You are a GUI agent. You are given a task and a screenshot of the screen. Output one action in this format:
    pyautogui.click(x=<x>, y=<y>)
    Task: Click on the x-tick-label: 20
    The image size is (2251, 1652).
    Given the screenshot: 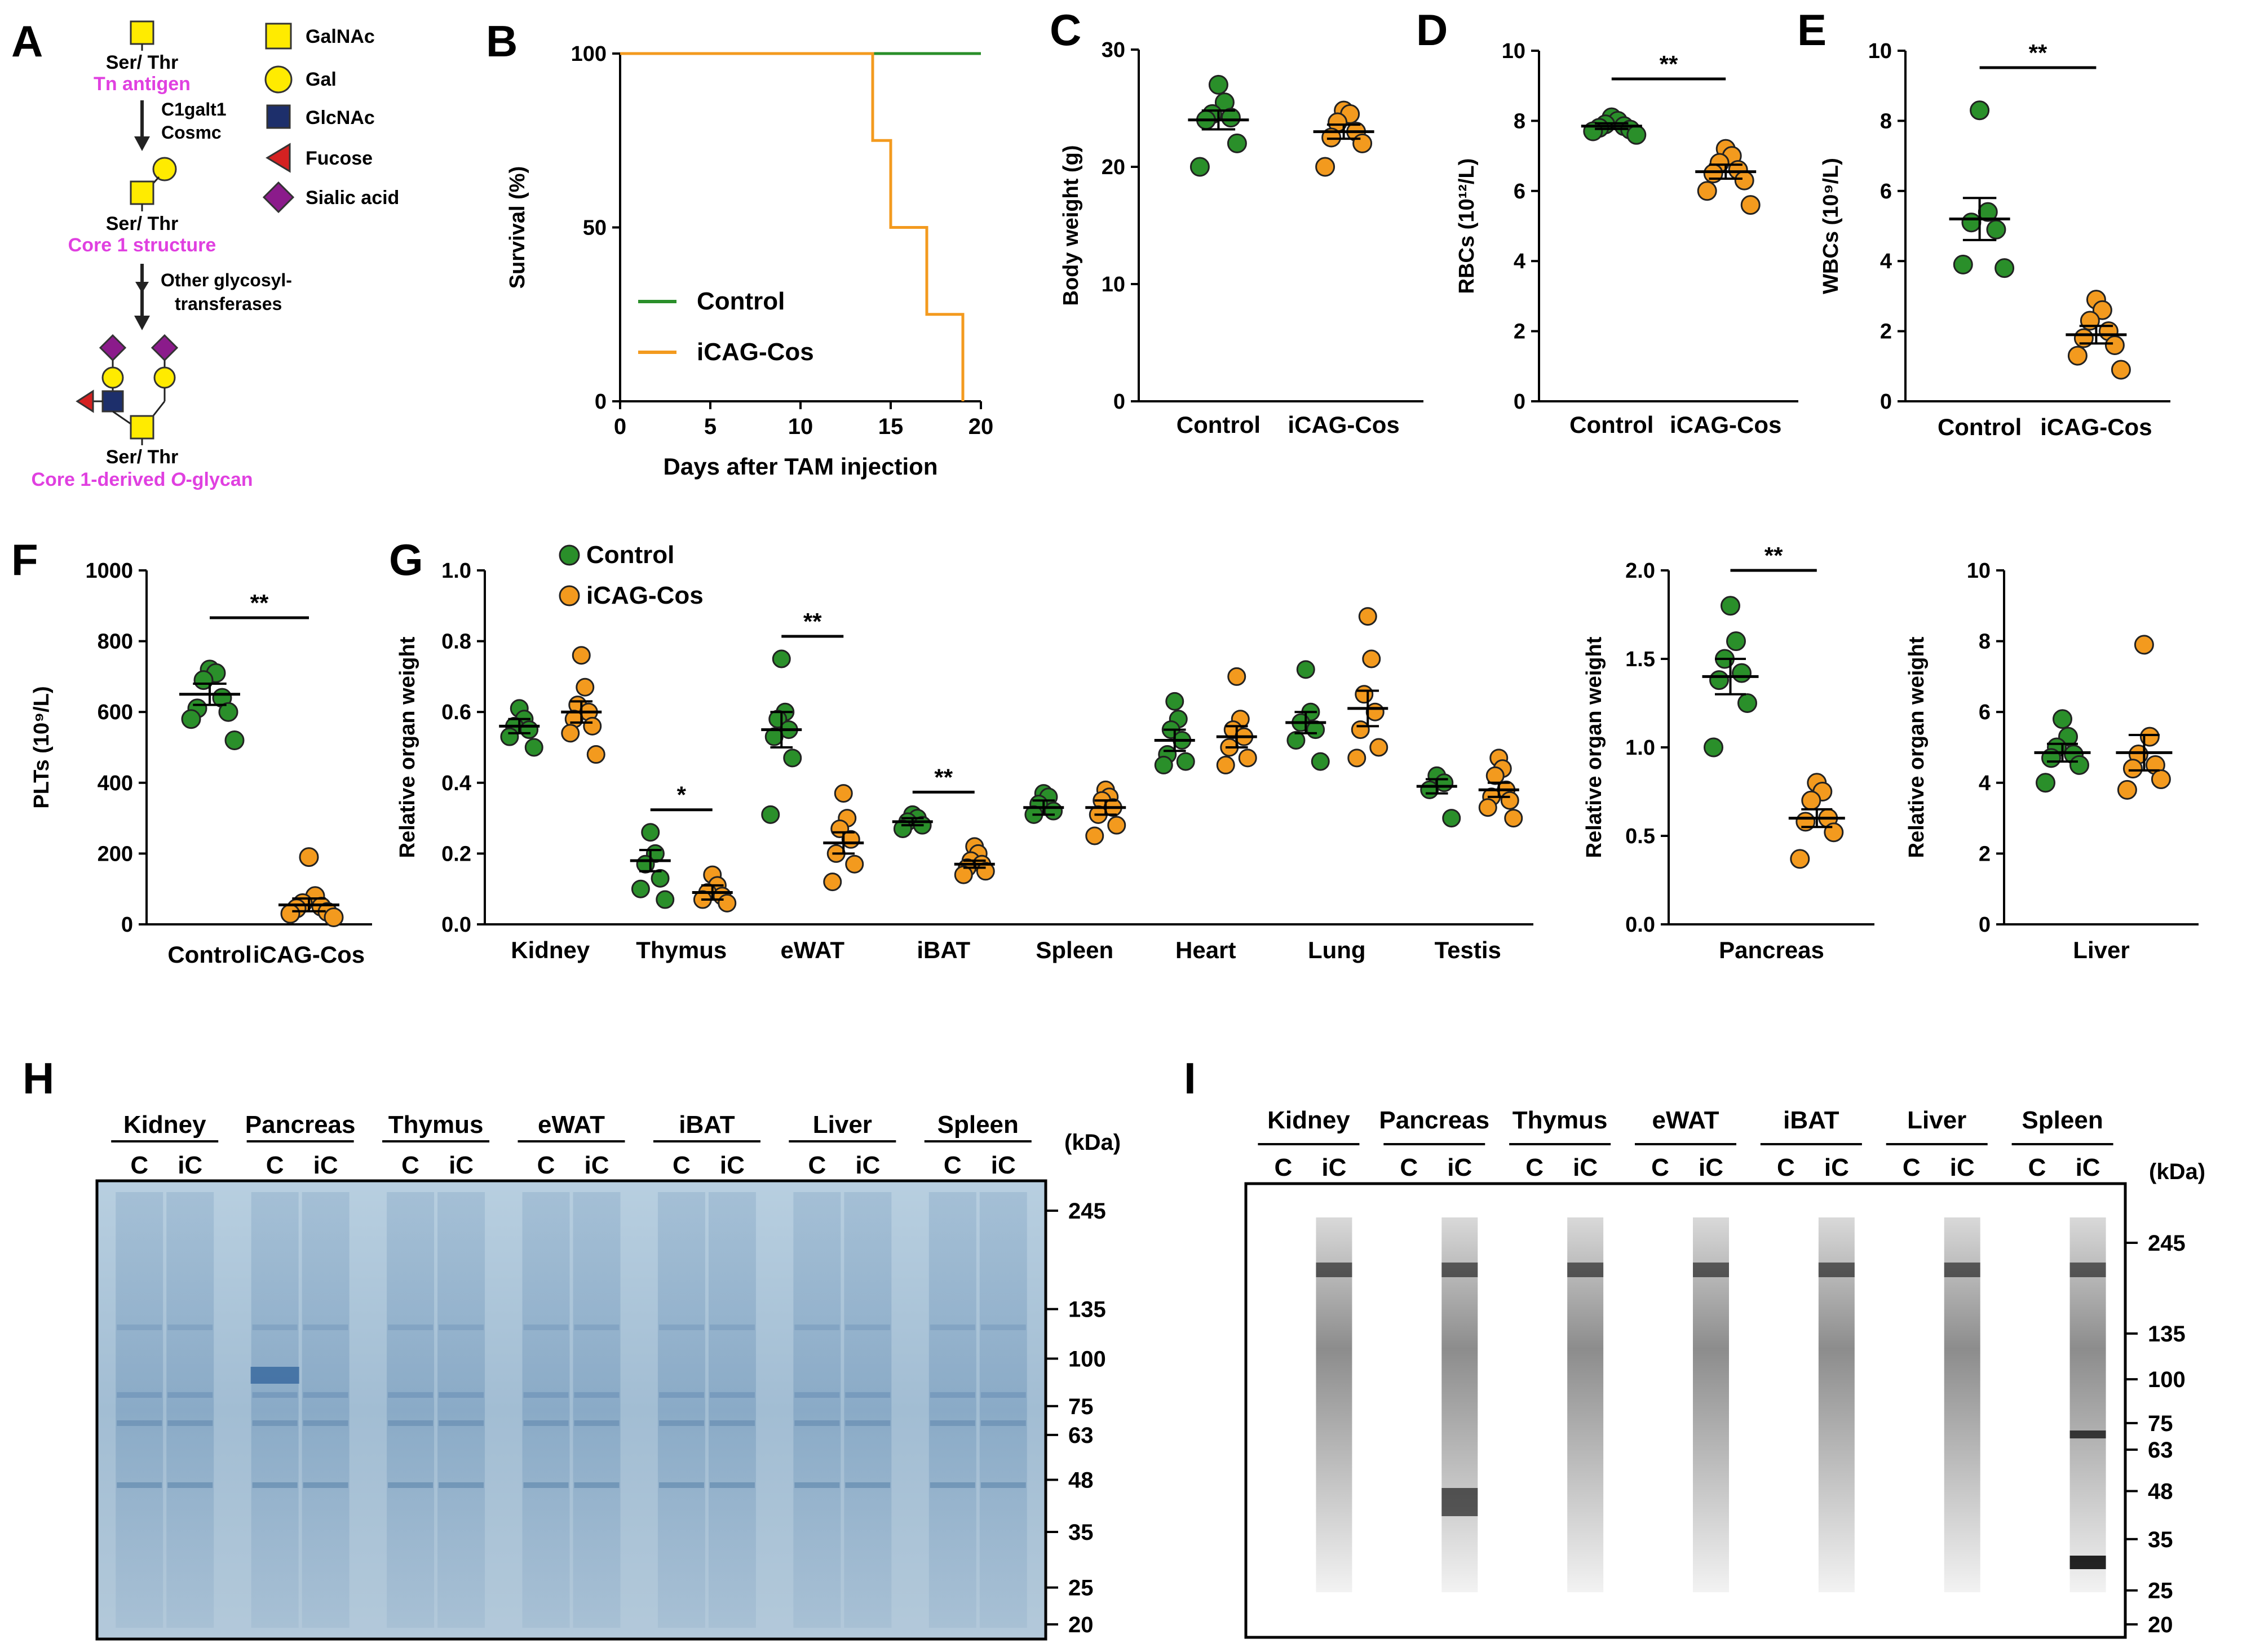 What is the action you would take?
    pyautogui.click(x=981, y=426)
    